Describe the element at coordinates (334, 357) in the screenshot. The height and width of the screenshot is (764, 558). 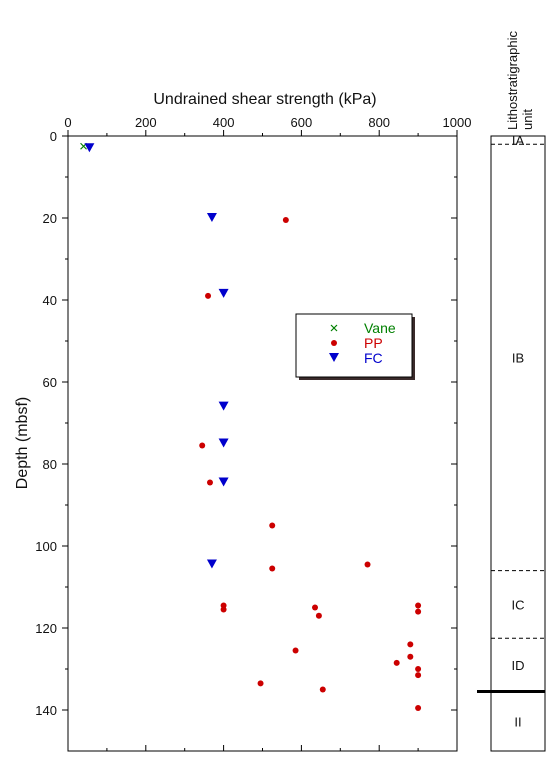
I see `legend-marker-fc` at that location.